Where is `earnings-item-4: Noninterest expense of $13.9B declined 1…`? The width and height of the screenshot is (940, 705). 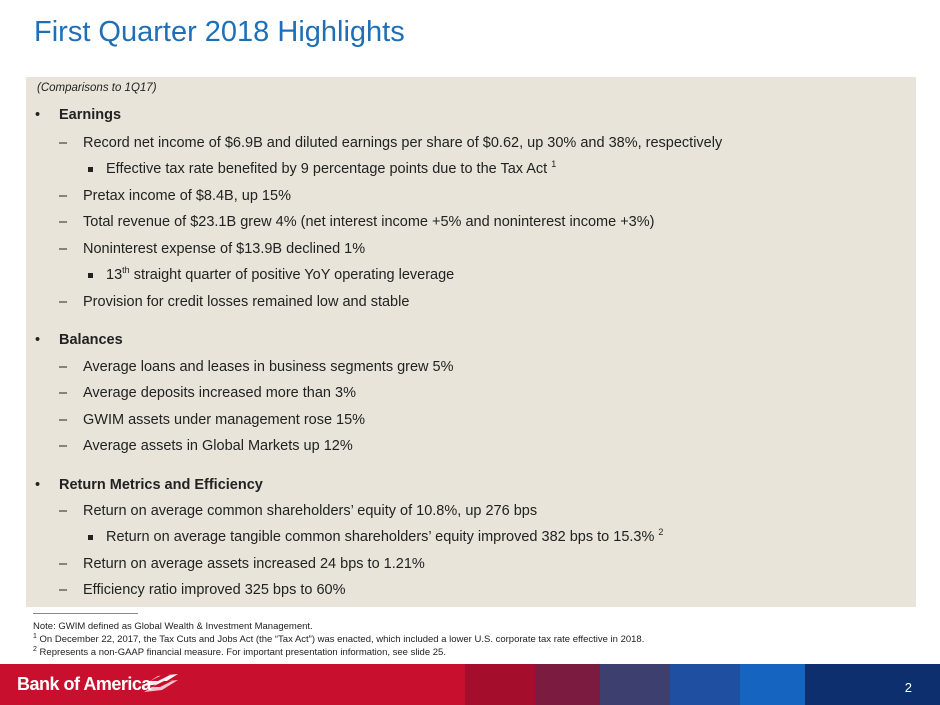 earnings-item-4: Noninterest expense of $13.9B declined 1… is located at coordinates (224, 249).